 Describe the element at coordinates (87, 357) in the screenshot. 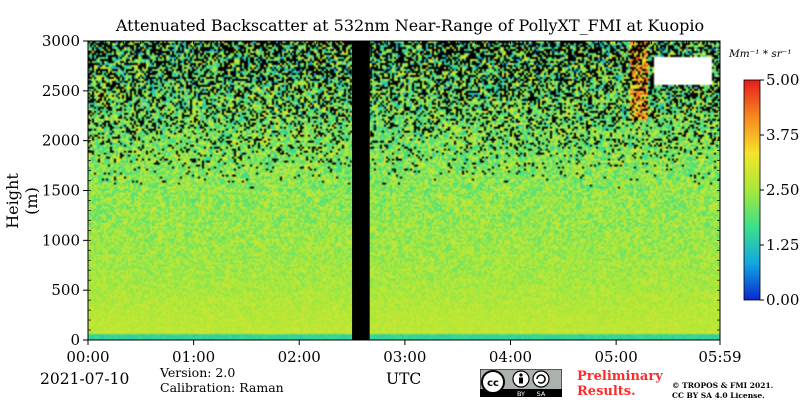

I see `x-tick-label: 00:00` at that location.